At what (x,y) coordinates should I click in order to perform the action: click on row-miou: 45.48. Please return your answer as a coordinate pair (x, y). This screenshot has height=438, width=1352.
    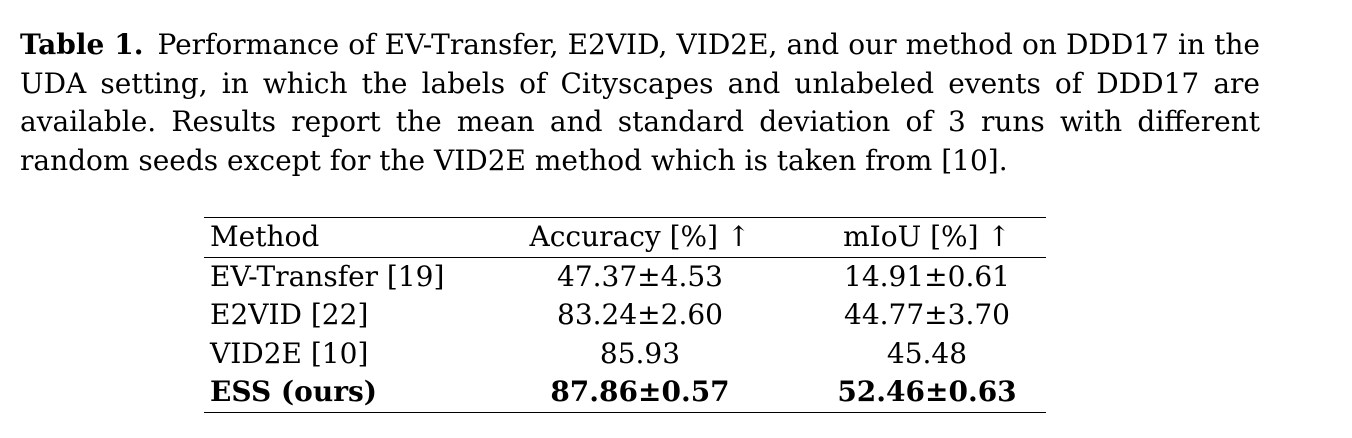
    Looking at the image, I should click on (927, 354).